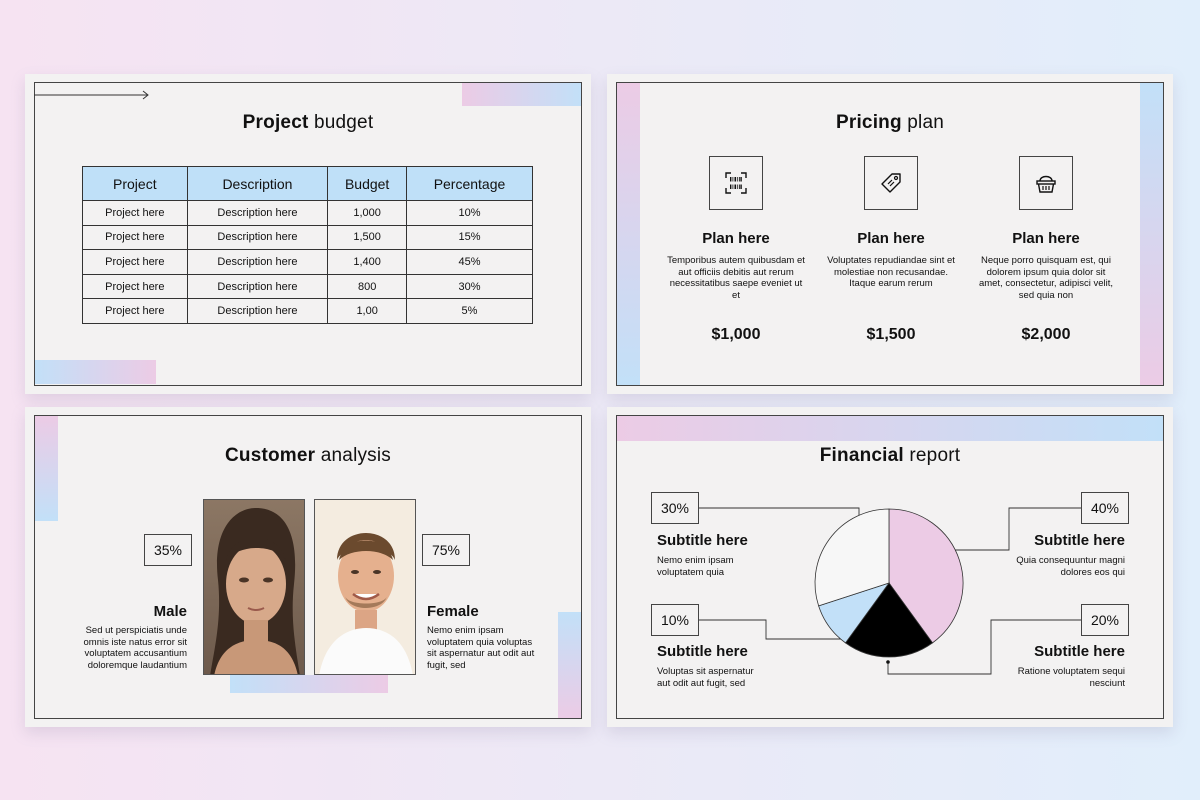 This screenshot has width=1200, height=800. What do you see at coordinates (46, 468) in the screenshot?
I see `gradient-bar-top-left` at bounding box center [46, 468].